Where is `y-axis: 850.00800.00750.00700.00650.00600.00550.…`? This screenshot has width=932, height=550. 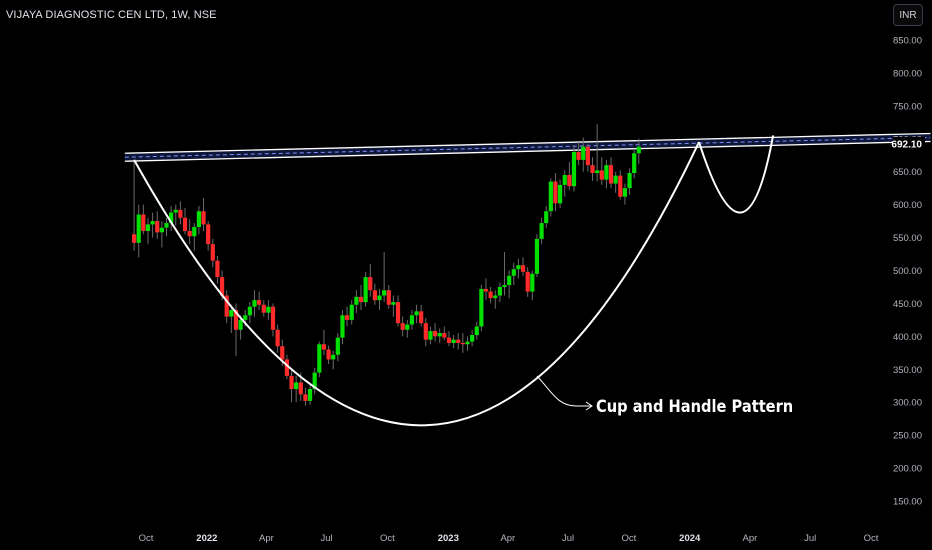
y-axis: 850.00800.00750.00700.00650.00600.00550.… is located at coordinates (907, 272).